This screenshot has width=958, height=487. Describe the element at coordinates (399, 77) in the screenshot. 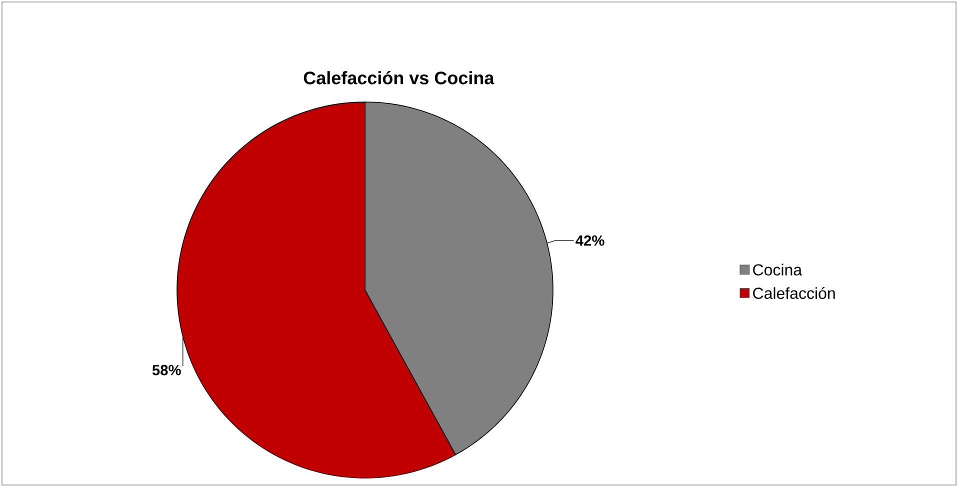

I see `chart-title: Calefacción vs Cocina` at that location.